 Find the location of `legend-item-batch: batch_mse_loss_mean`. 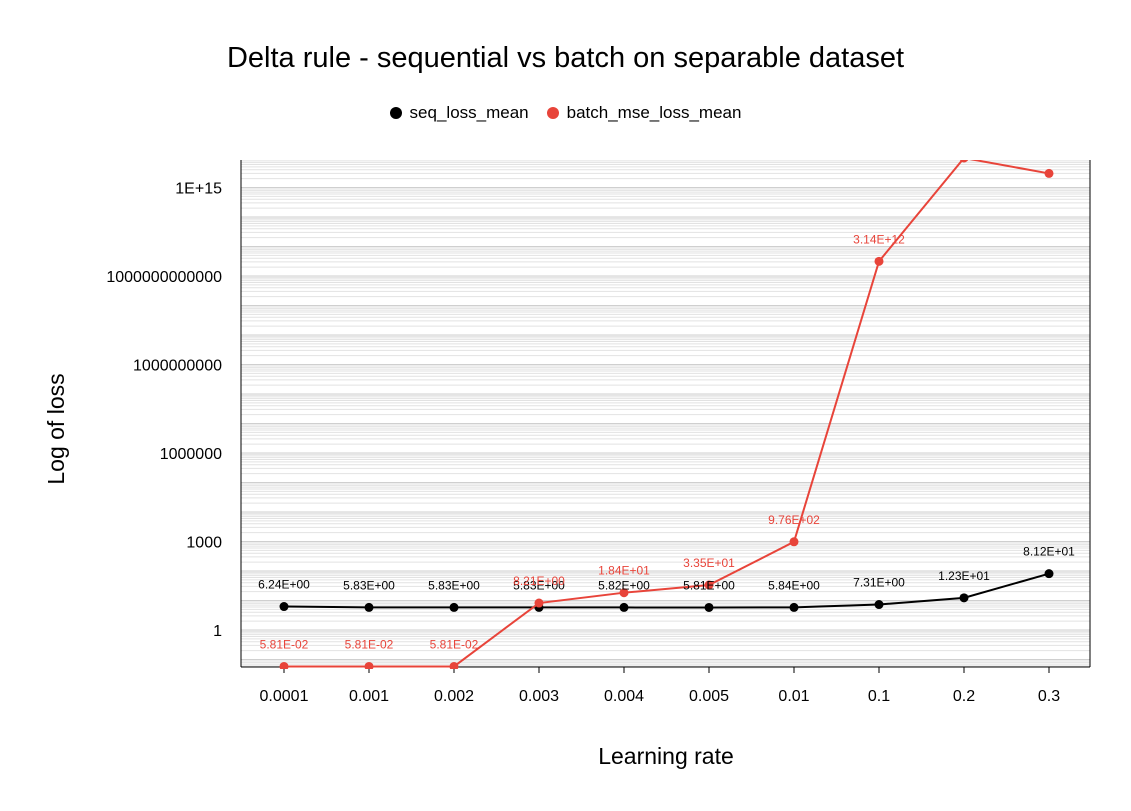

legend-item-batch: batch_mse_loss_mean is located at coordinates (644, 113).